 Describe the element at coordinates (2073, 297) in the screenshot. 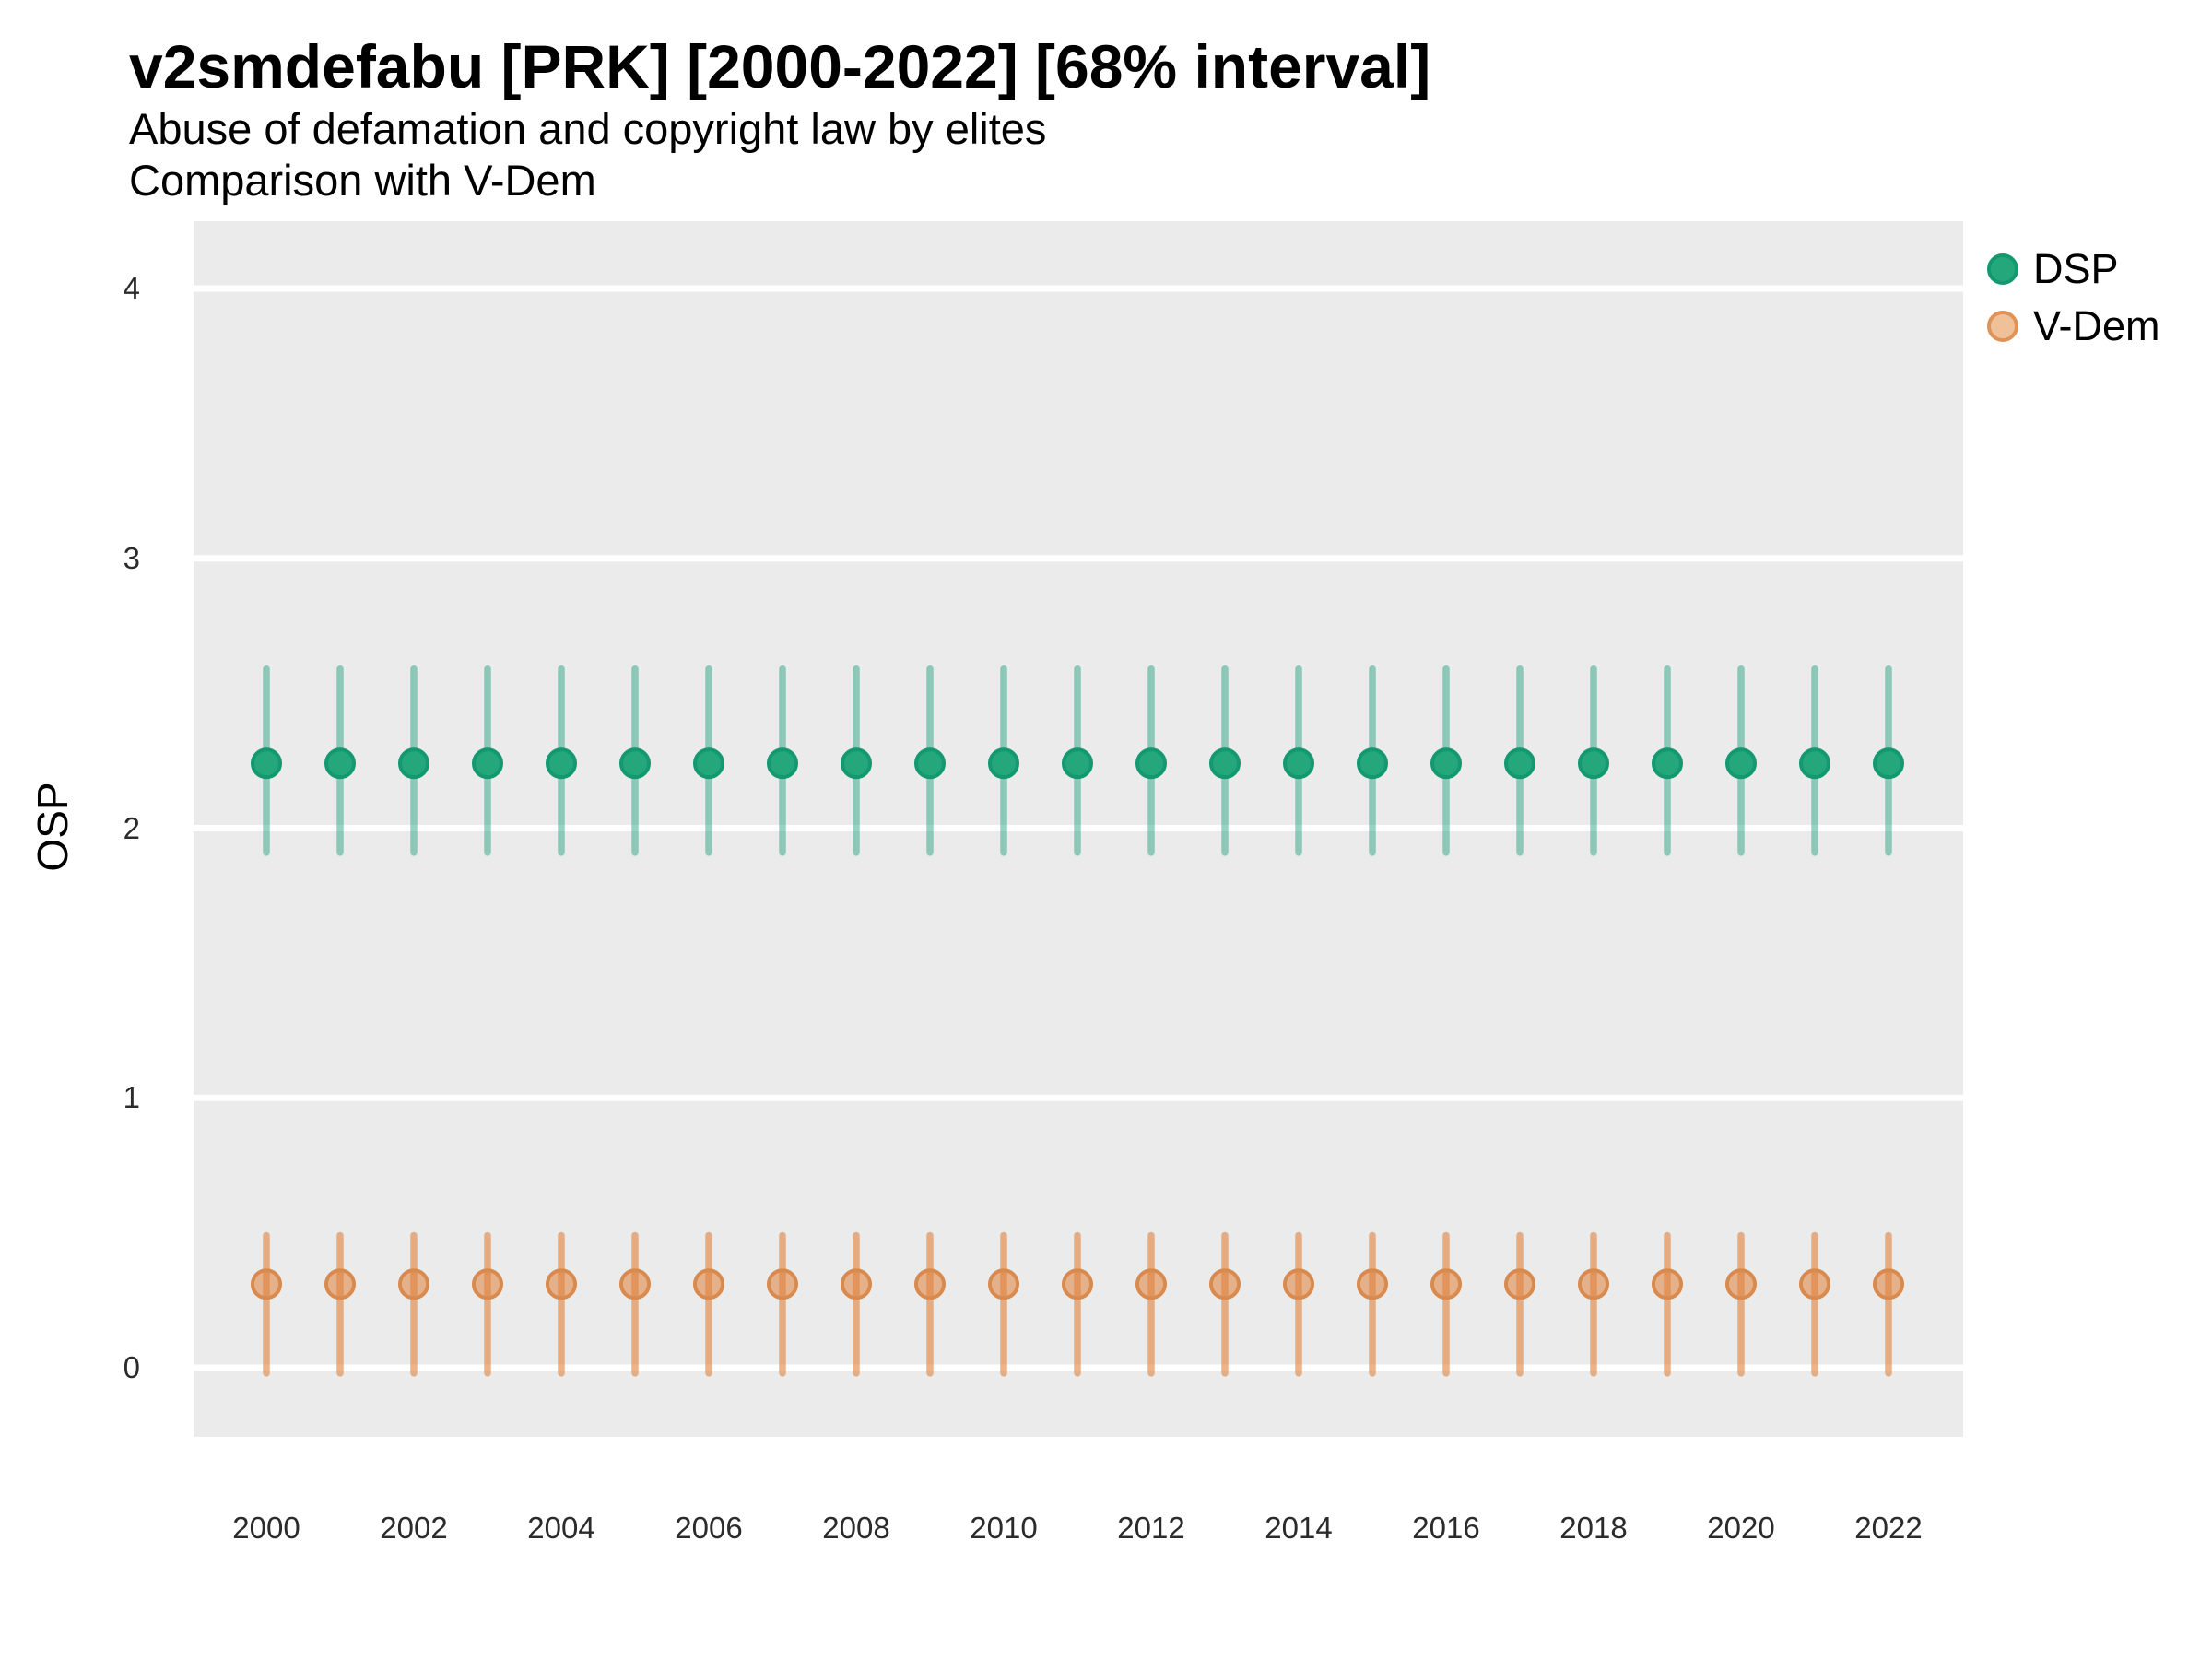

I see `legend: DSP V-Dem` at that location.